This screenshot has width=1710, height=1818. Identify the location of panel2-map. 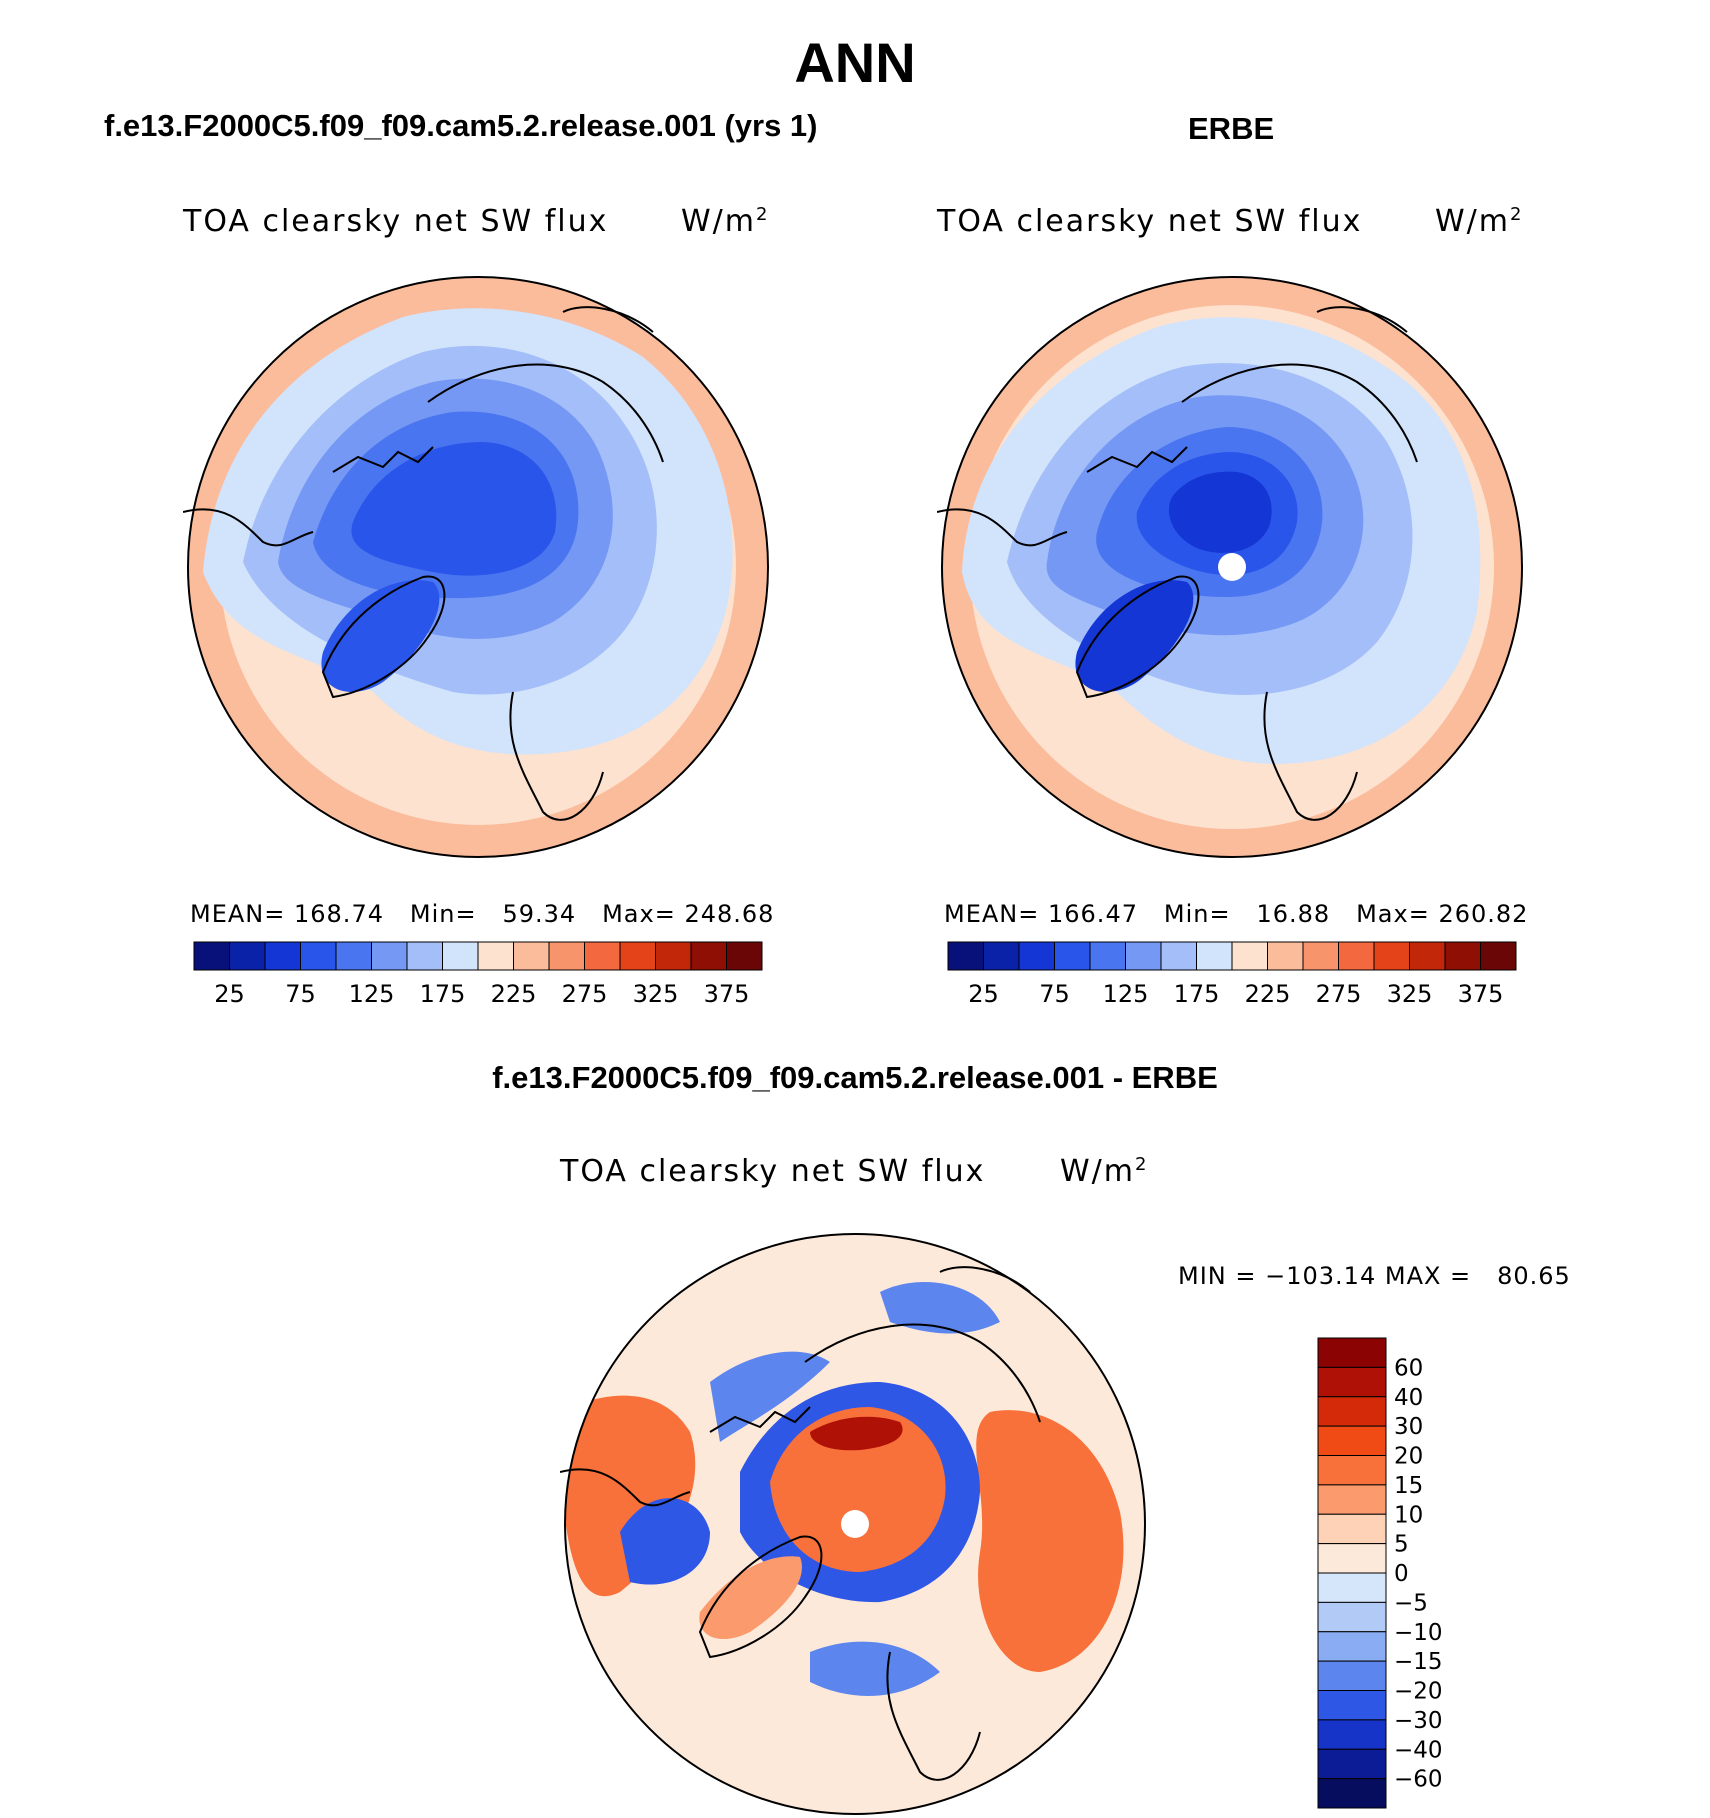
(1230, 567).